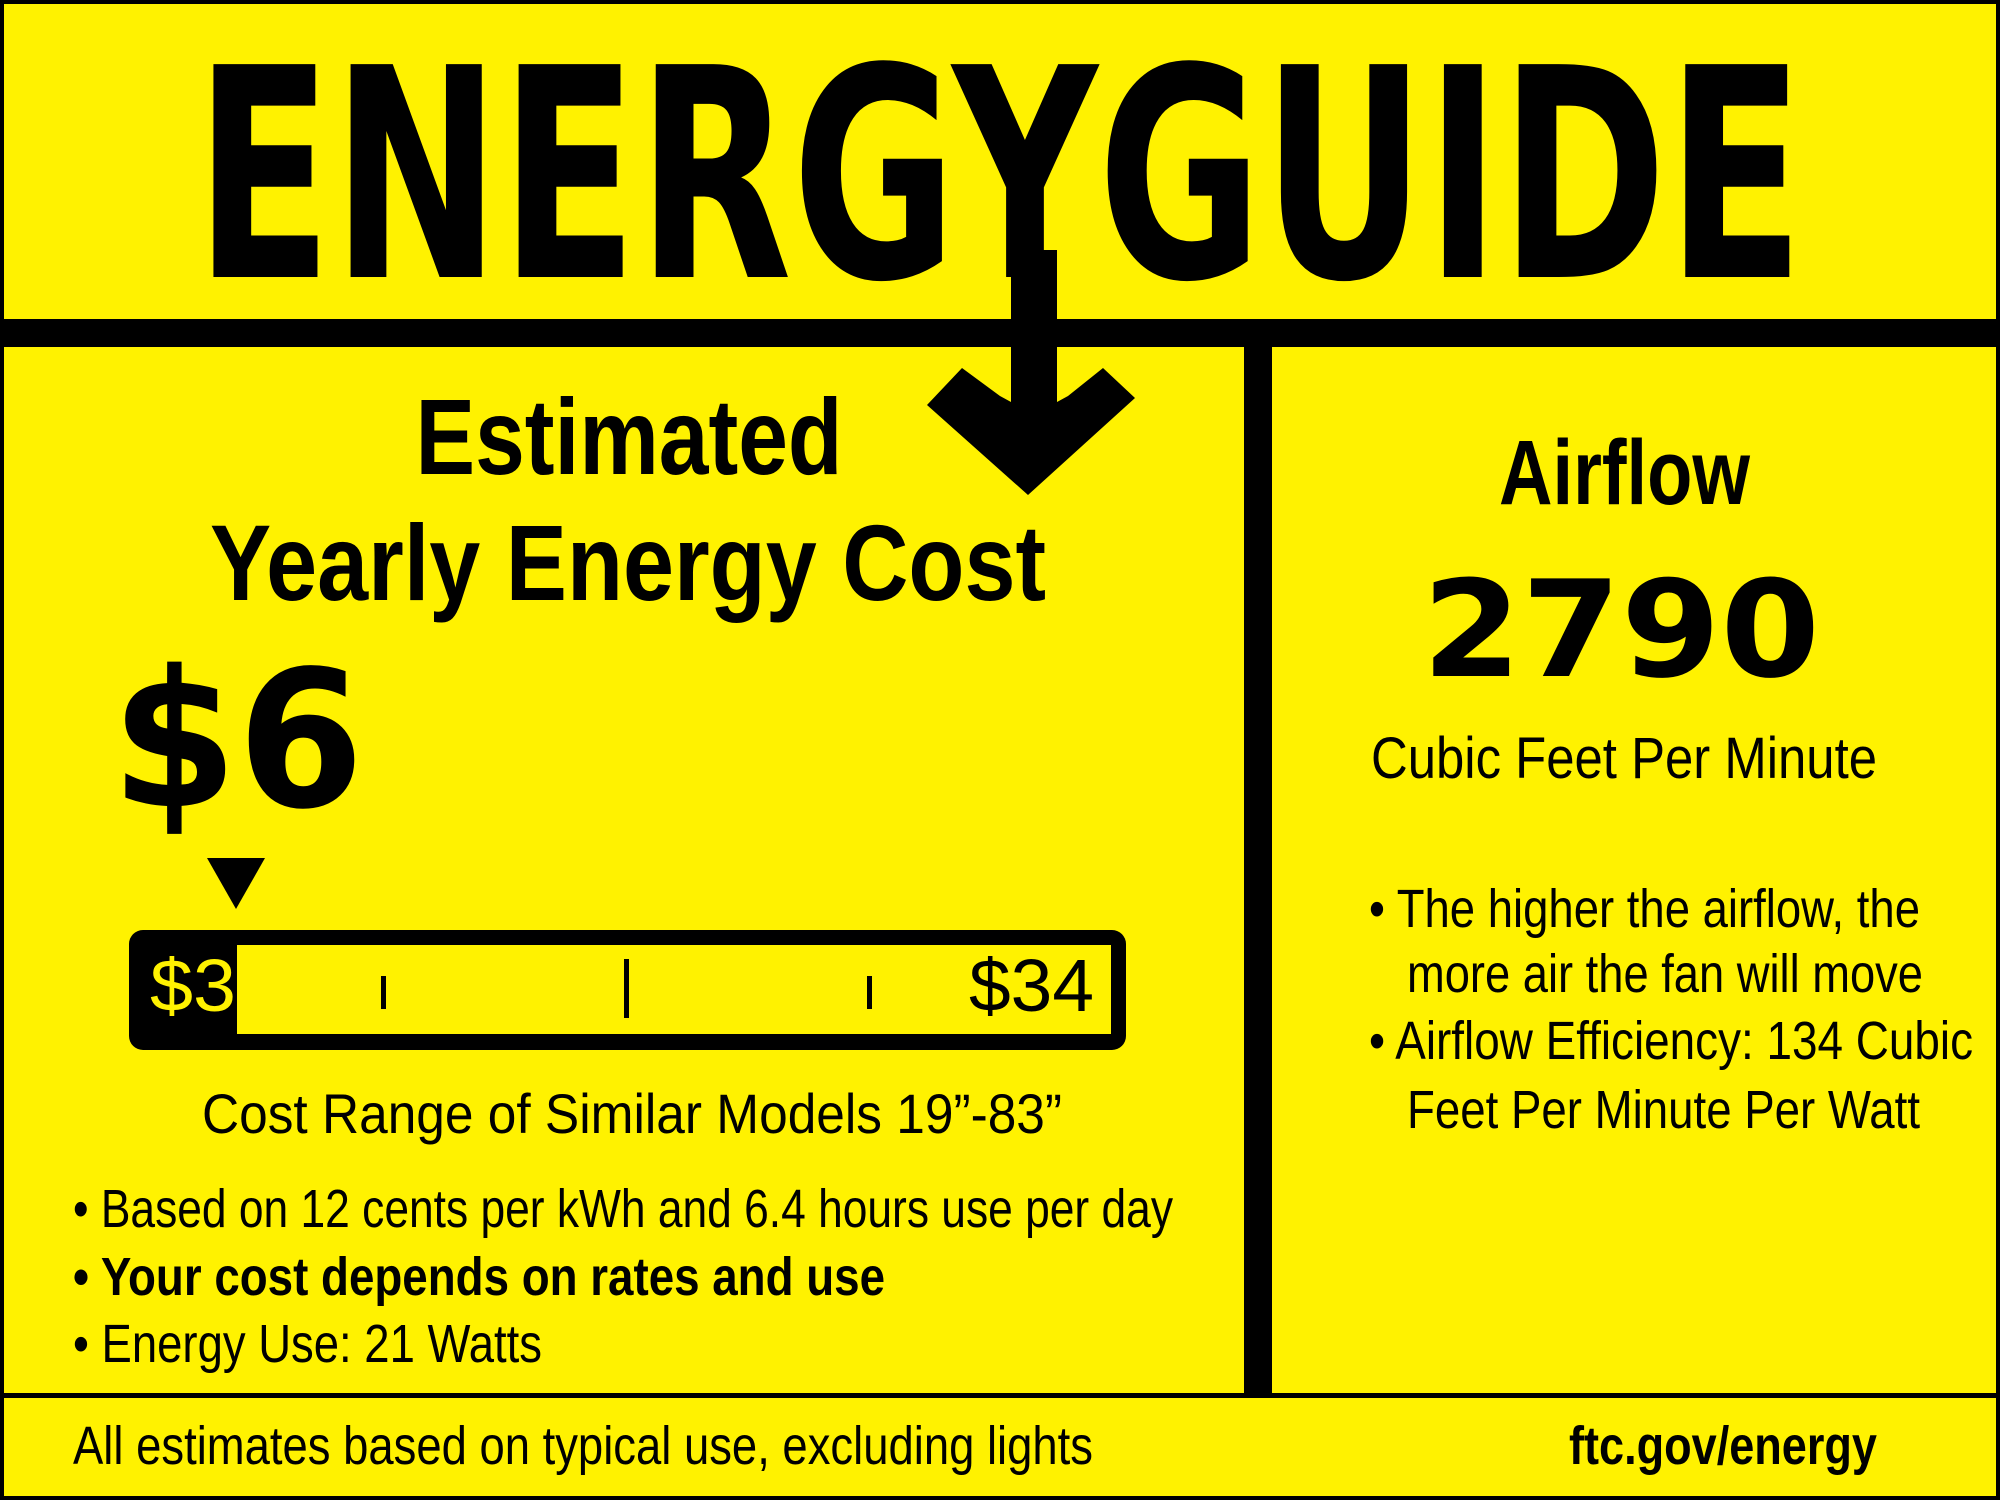 This screenshot has height=1500, width=2000. What do you see at coordinates (1671, 1041) in the screenshot?
I see `airflow-bullet-2: • Airflow Efficiency: 134 Cubic` at bounding box center [1671, 1041].